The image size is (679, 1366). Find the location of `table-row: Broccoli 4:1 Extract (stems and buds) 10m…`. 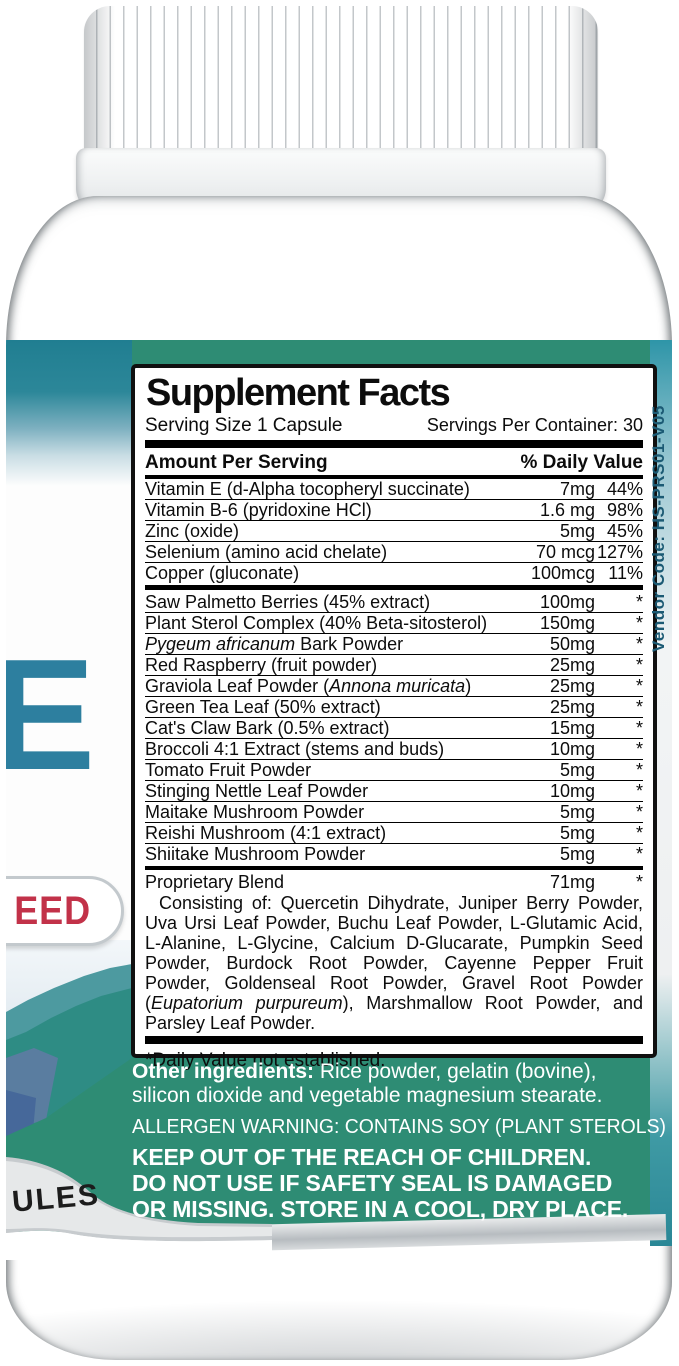

table-row: Broccoli 4:1 Extract (stems and buds) 10m… is located at coordinates (394, 749).